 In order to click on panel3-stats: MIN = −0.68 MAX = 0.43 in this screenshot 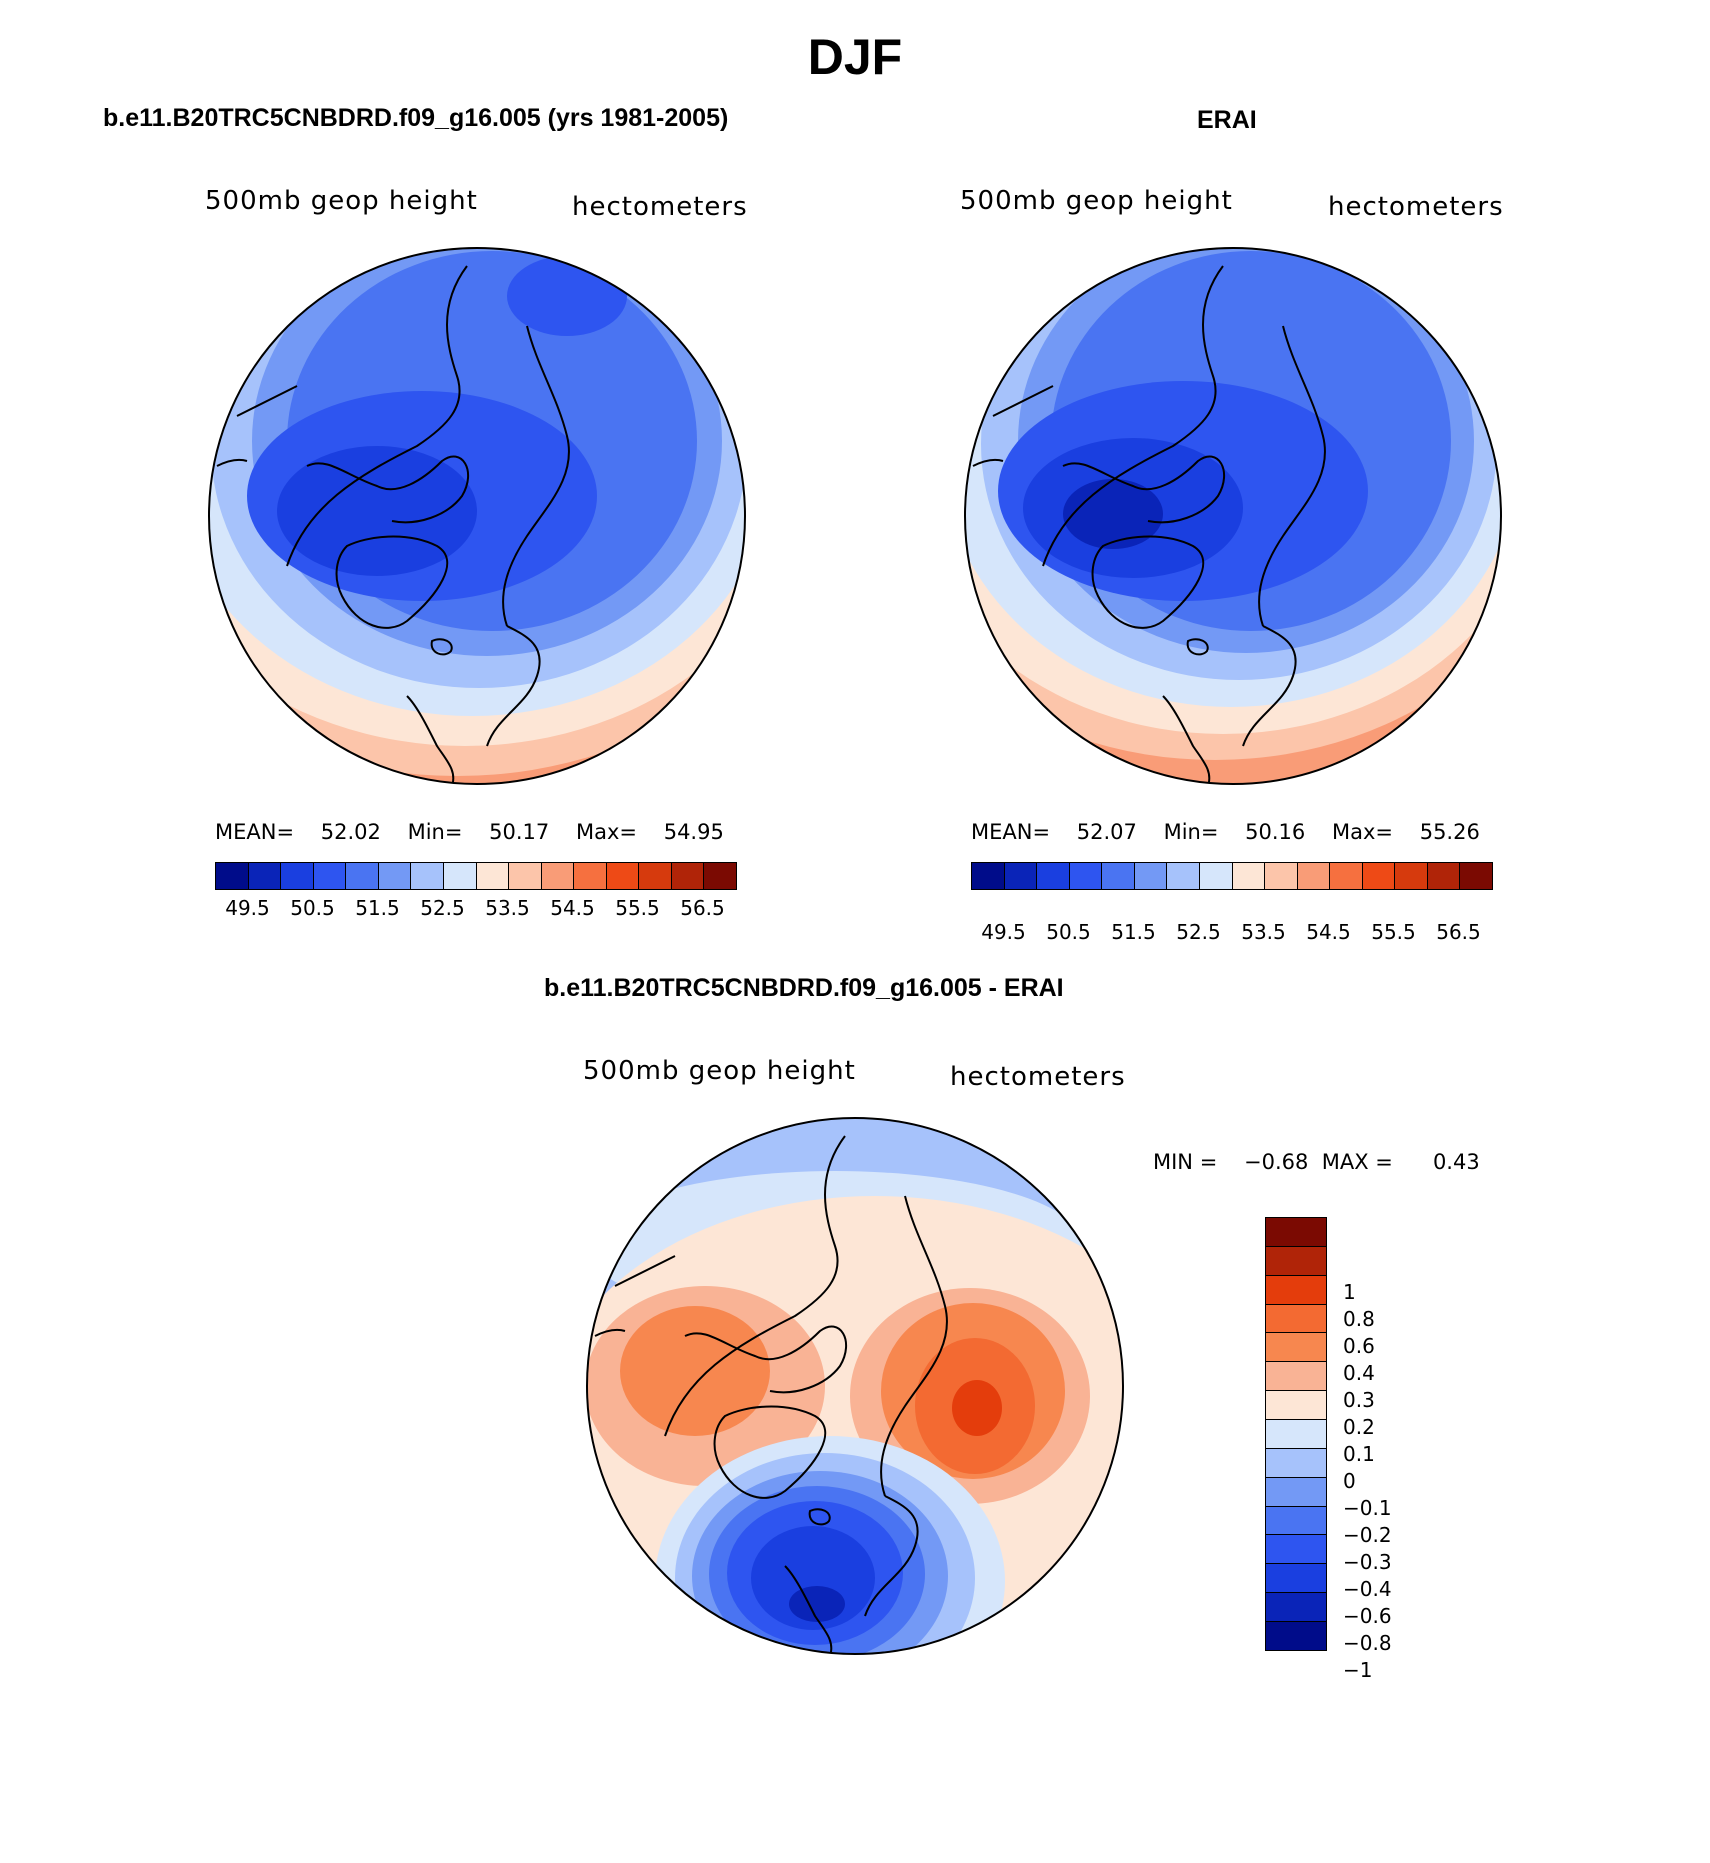, I will do `click(1316, 1162)`.